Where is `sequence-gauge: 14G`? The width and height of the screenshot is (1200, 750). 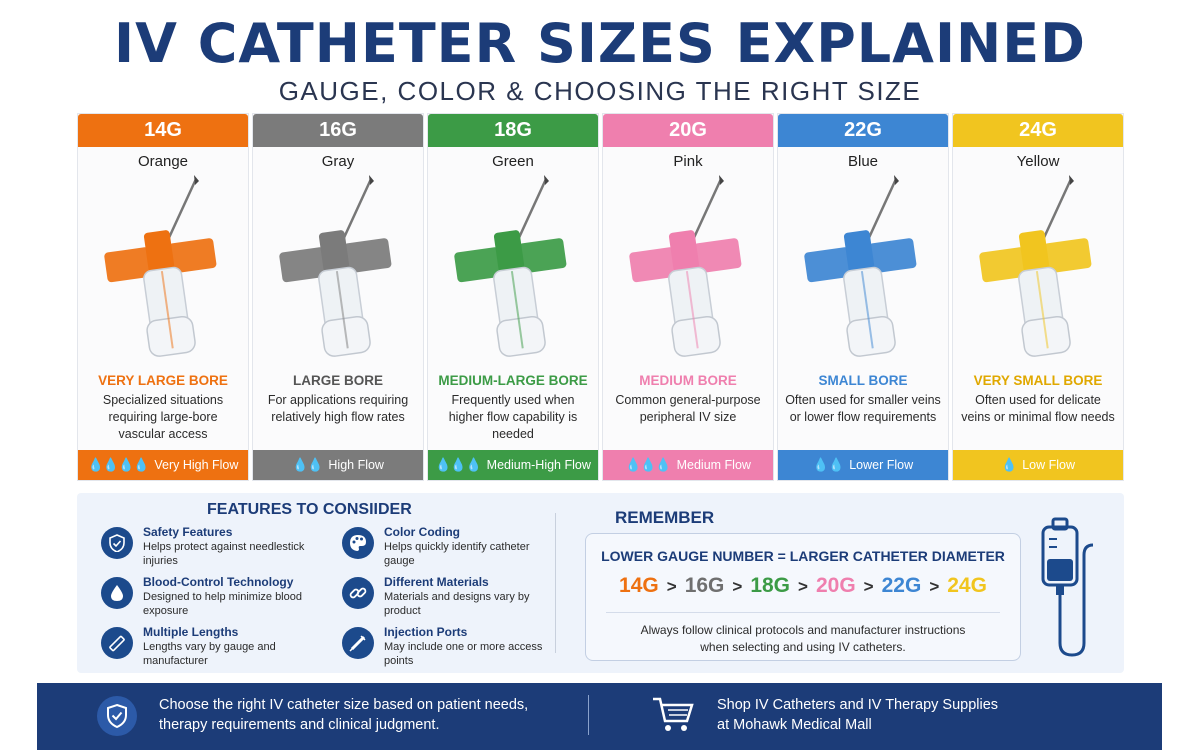 sequence-gauge: 14G is located at coordinates (639, 585).